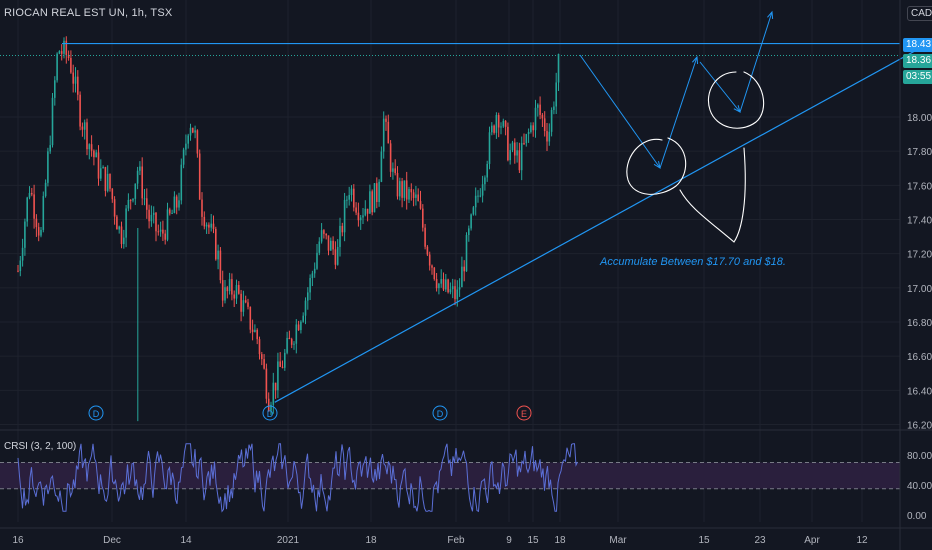 This screenshot has height=550, width=932. Describe the element at coordinates (297, 478) in the screenshot. I see `crsi-line` at that location.